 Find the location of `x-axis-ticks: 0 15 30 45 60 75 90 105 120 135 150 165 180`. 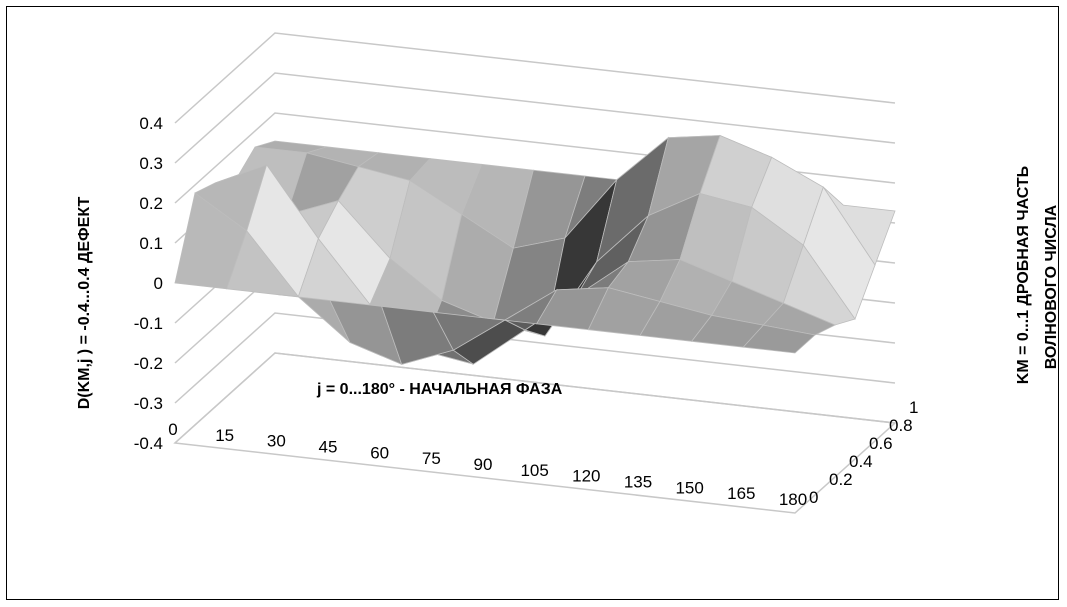

x-axis-ticks: 0 15 30 45 60 75 90 105 120 135 150 165 180 is located at coordinates (487, 464).